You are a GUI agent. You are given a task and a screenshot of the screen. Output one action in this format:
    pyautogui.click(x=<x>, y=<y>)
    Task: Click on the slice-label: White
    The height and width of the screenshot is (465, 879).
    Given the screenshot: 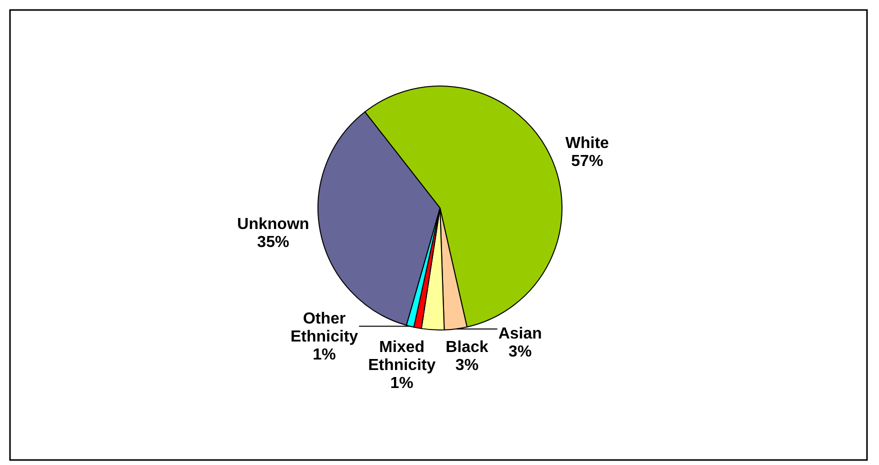 What is the action you would take?
    pyautogui.click(x=587, y=143)
    